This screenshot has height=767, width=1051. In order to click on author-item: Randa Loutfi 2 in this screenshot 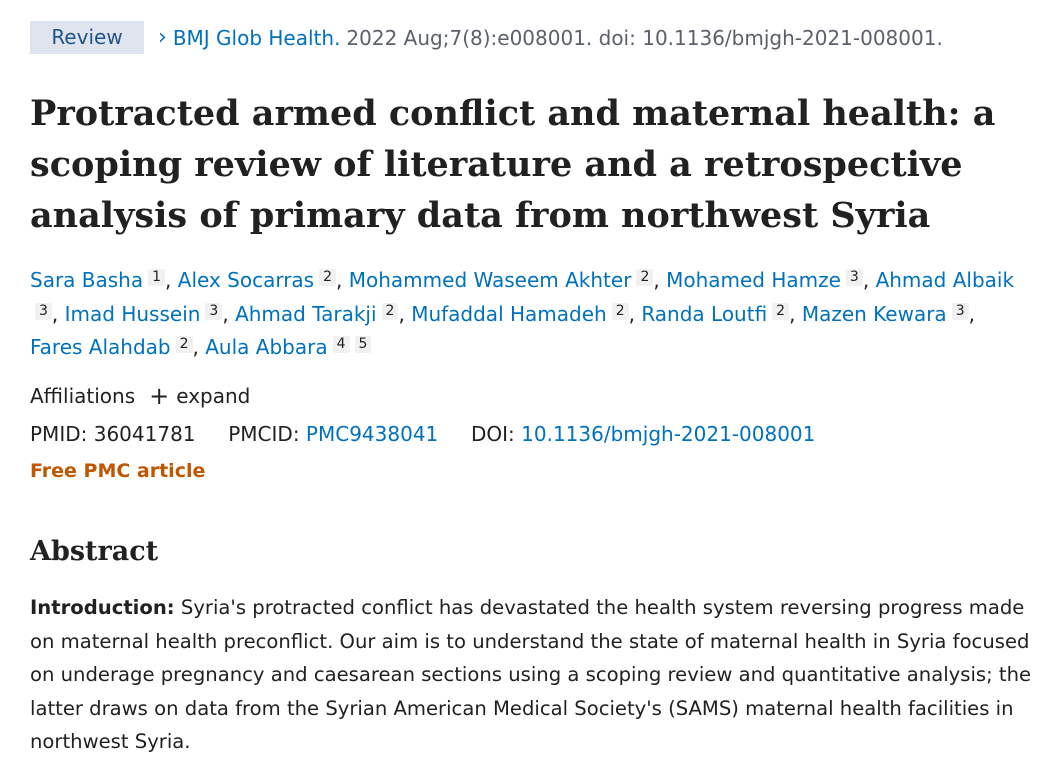, I will do `click(715, 313)`.